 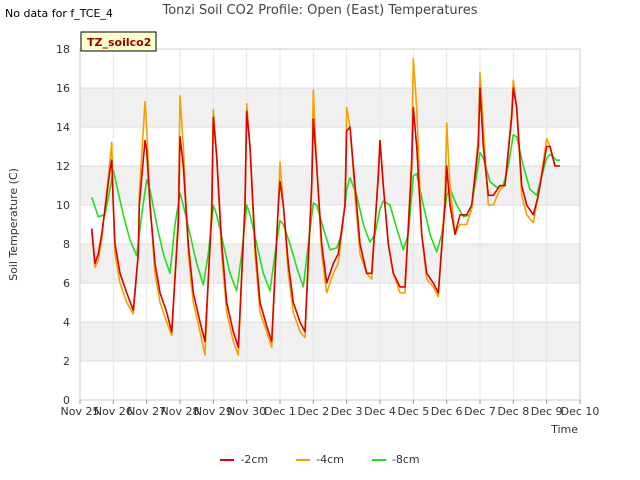 What do you see at coordinates (63, 205) in the screenshot?
I see `y-tick-label: 10` at bounding box center [63, 205].